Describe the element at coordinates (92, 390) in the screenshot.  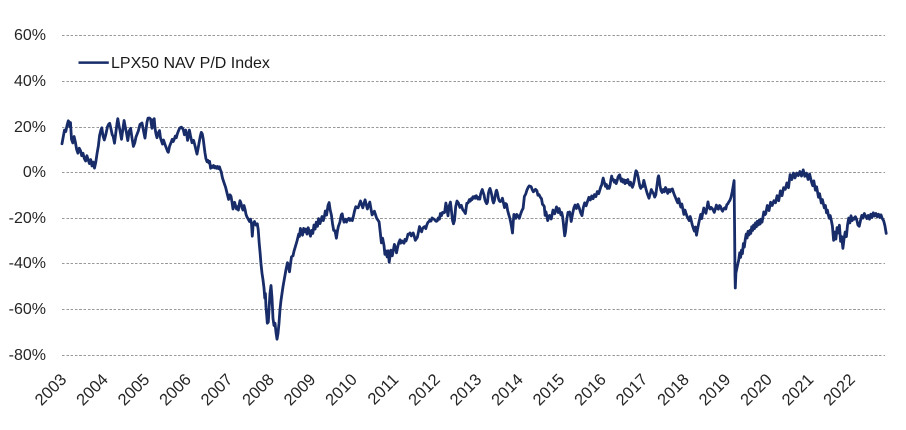
I see `svg-text: 2004` at that location.